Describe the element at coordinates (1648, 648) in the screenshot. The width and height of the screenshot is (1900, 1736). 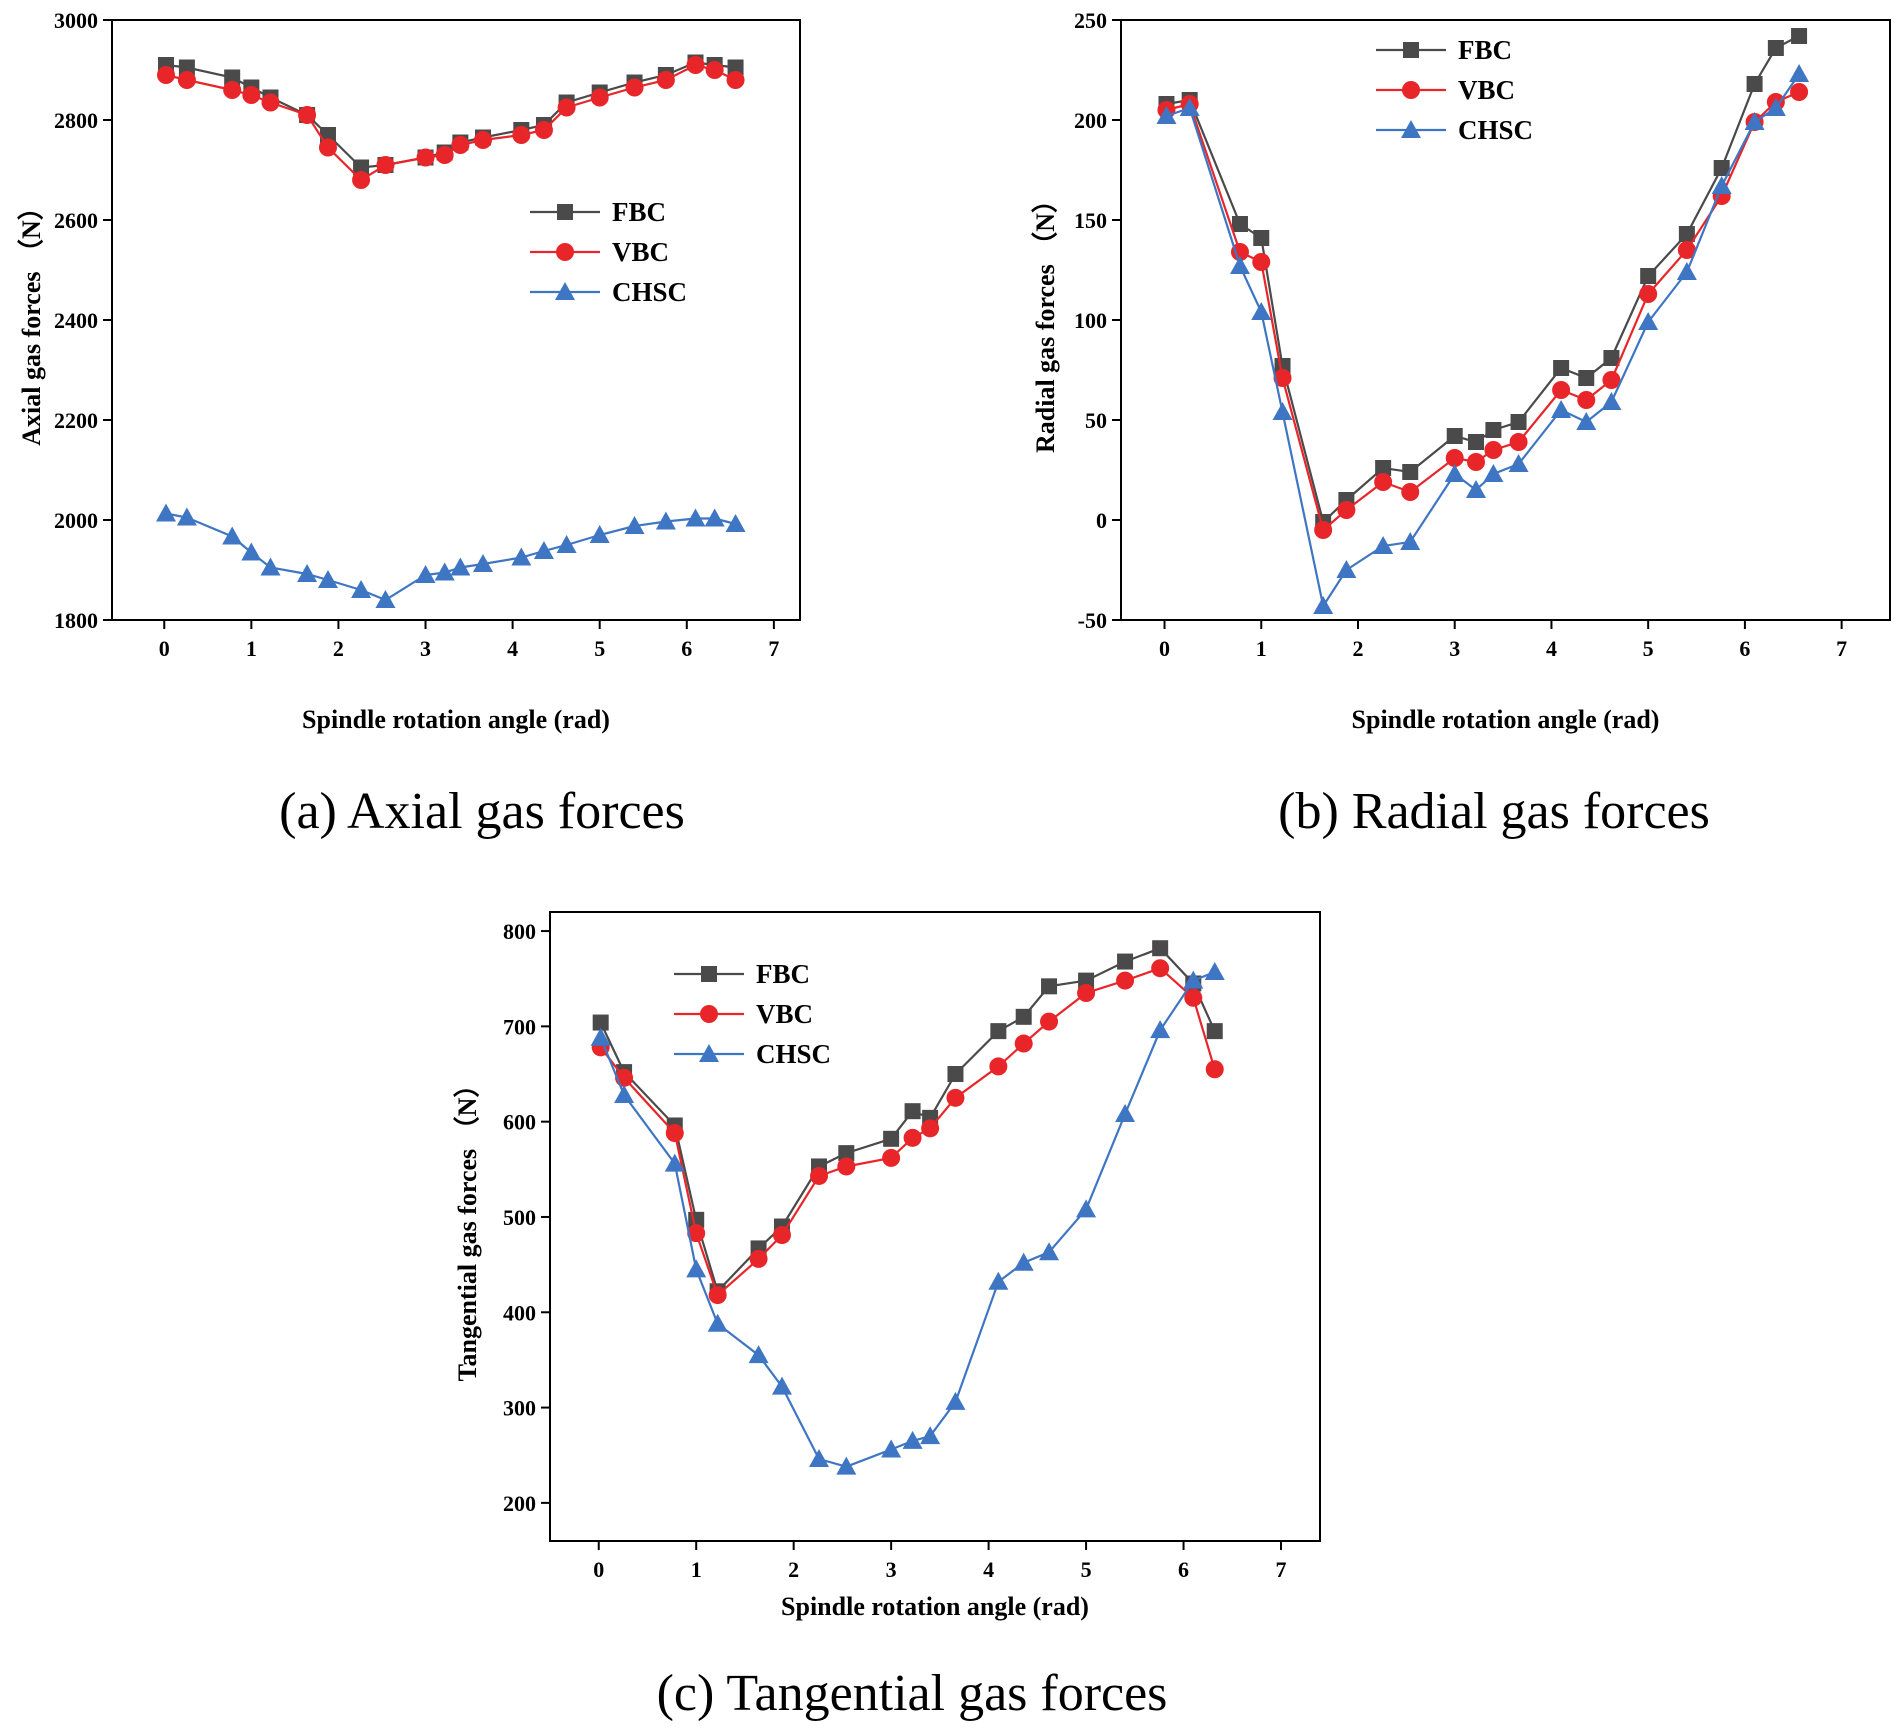
I see `x-tick-label: 5` at that location.